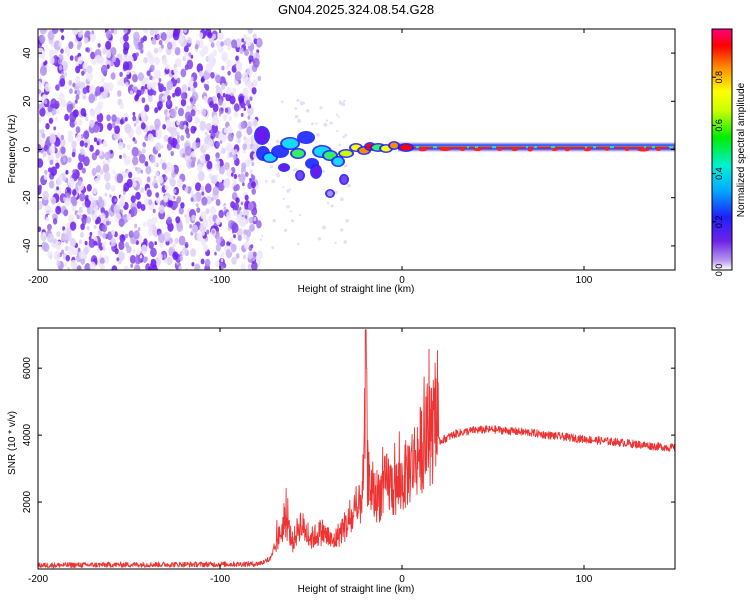  What do you see at coordinates (741, 149) in the screenshot?
I see `colorbar-label: Normalized spectral amplitude` at bounding box center [741, 149].